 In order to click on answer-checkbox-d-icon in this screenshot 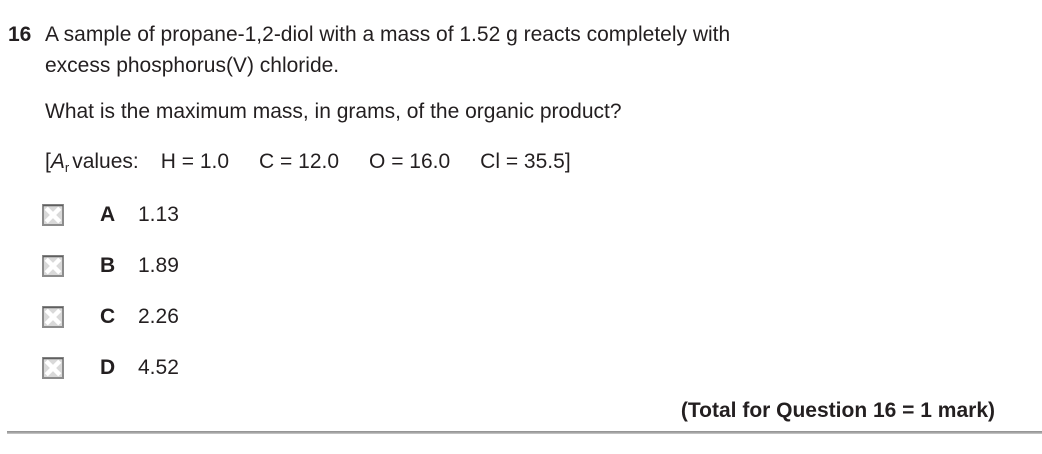, I will do `click(53, 368)`.